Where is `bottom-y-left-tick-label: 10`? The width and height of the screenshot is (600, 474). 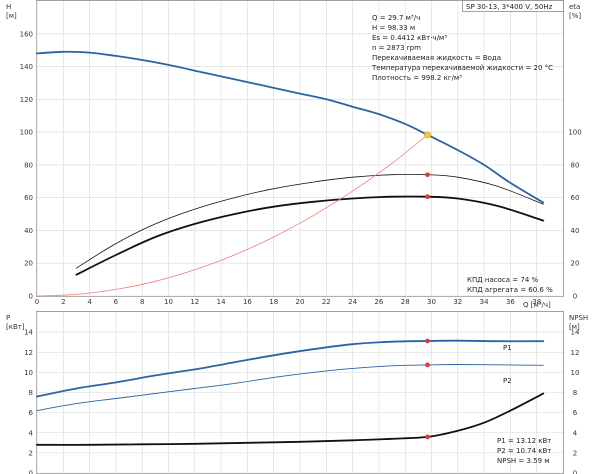 bottom-y-left-tick-label: 10 is located at coordinates (28, 373).